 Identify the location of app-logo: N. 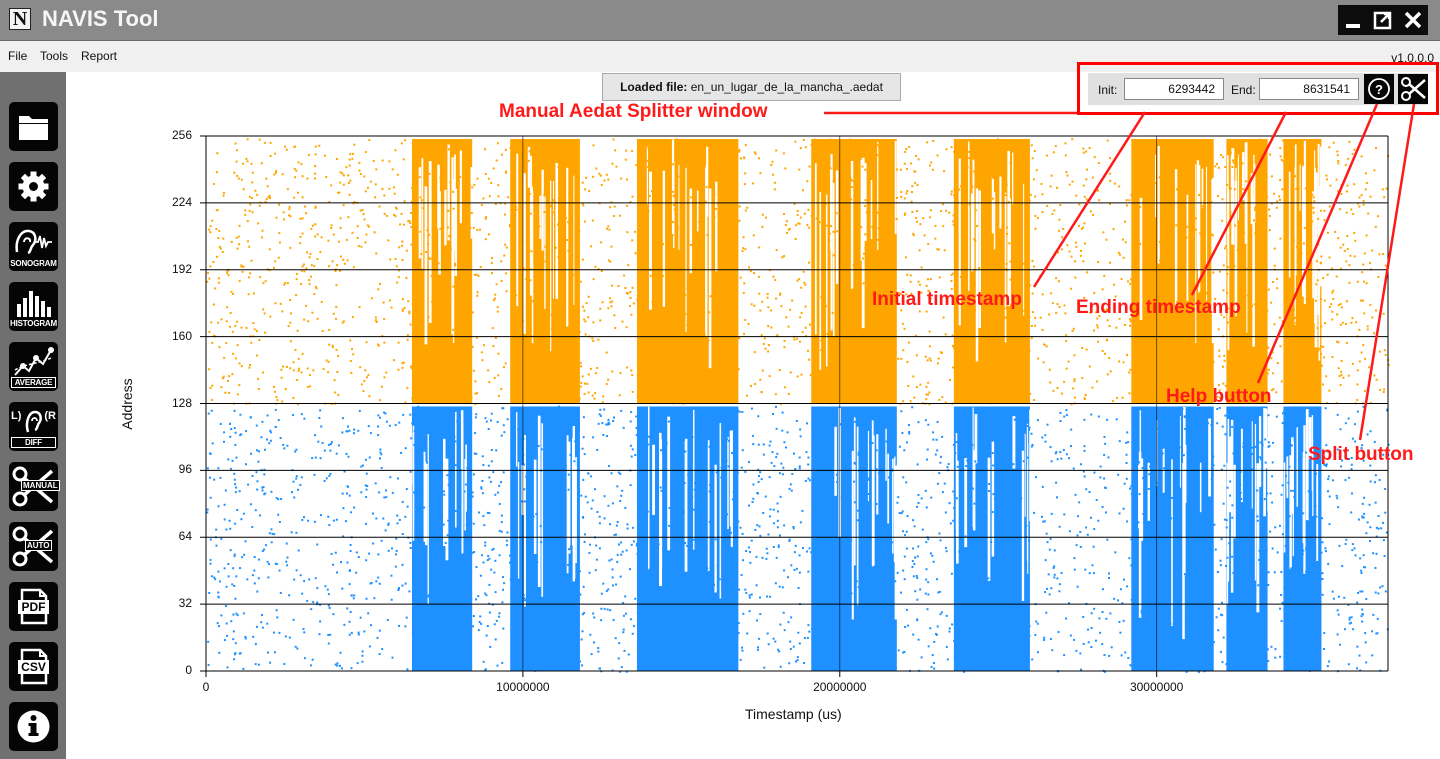
(20, 19).